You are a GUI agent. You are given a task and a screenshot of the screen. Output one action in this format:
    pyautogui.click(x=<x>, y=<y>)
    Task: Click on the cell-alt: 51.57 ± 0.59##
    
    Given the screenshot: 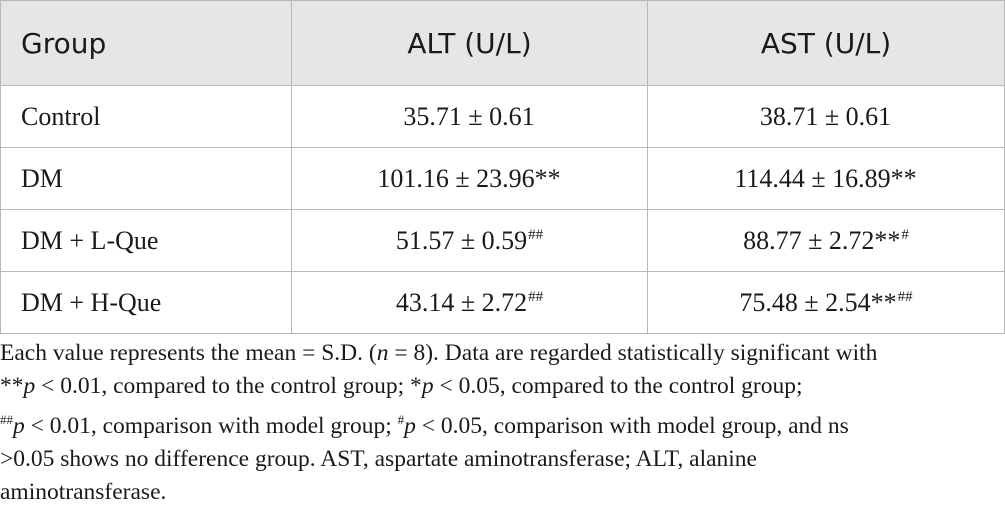 What is the action you would take?
    pyautogui.click(x=469, y=240)
    